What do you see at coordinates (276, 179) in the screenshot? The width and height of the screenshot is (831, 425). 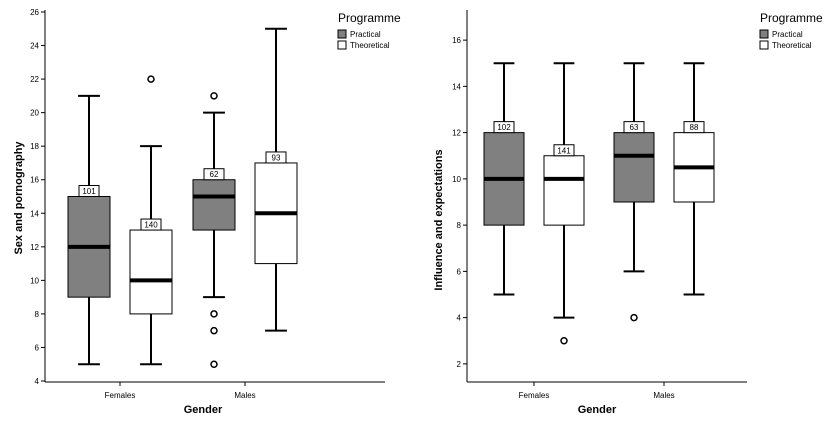 I see `box-males-theoretical: 93` at bounding box center [276, 179].